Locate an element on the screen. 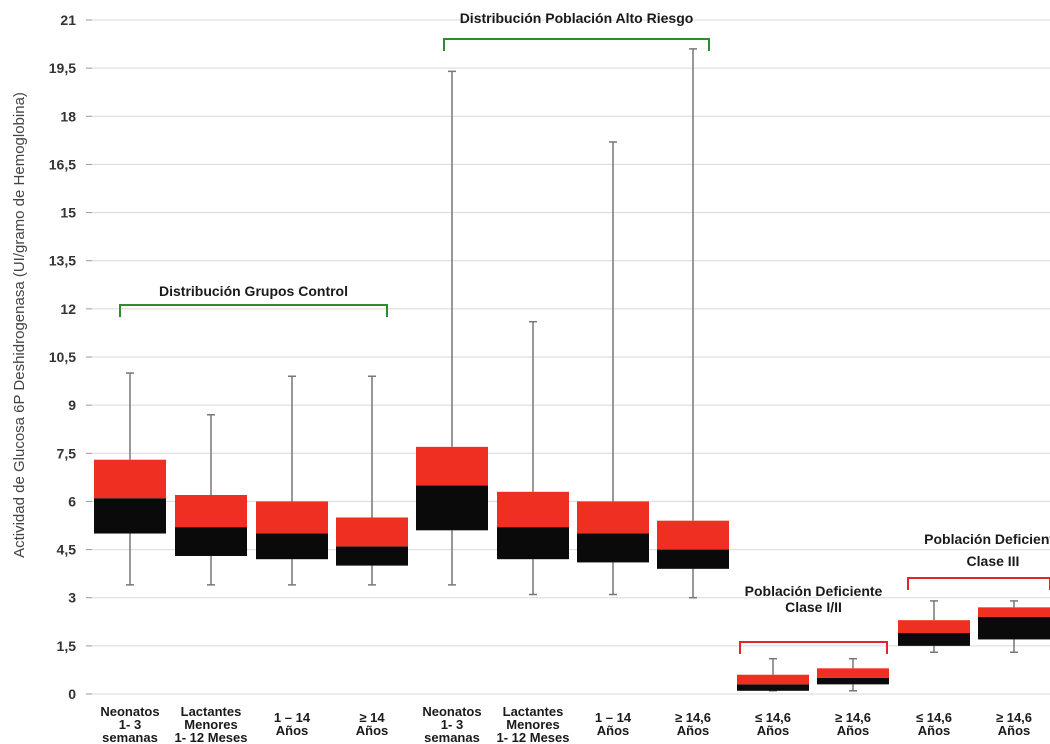 The image size is (1050, 744). y-tick-label: 4,5 is located at coordinates (67, 550).